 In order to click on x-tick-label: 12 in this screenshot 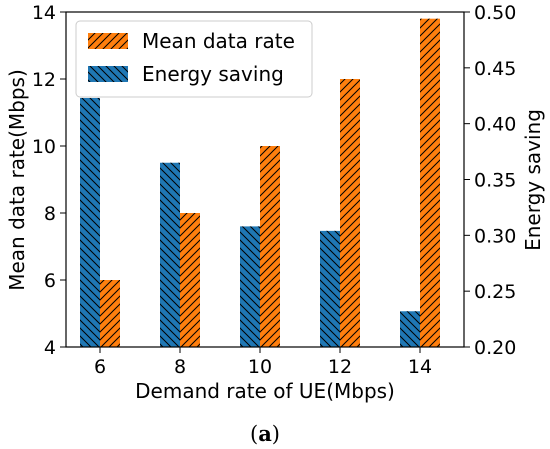, I will do `click(340, 367)`.